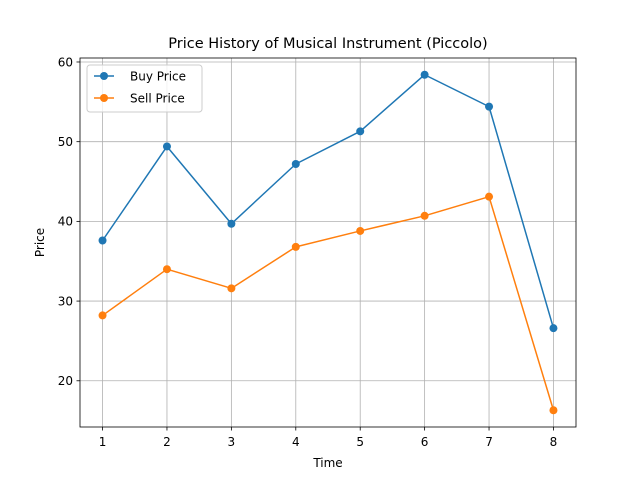  What do you see at coordinates (554, 442) in the screenshot?
I see `x-tick-label: 8` at bounding box center [554, 442].